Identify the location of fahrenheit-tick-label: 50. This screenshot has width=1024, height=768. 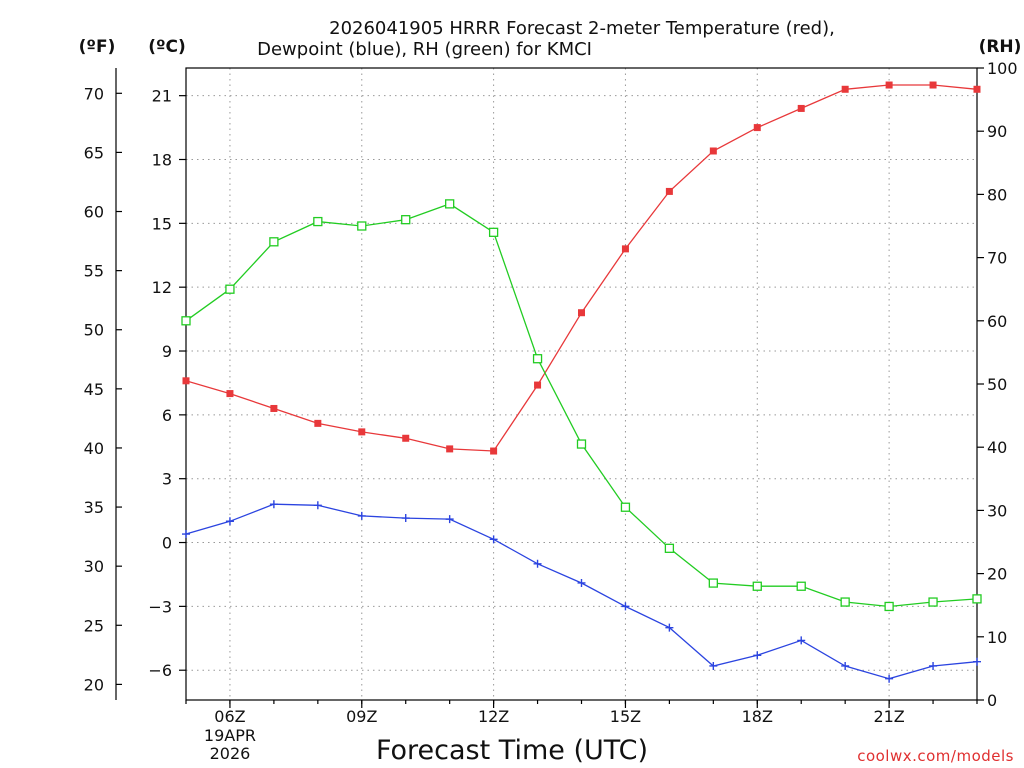
(94, 330).